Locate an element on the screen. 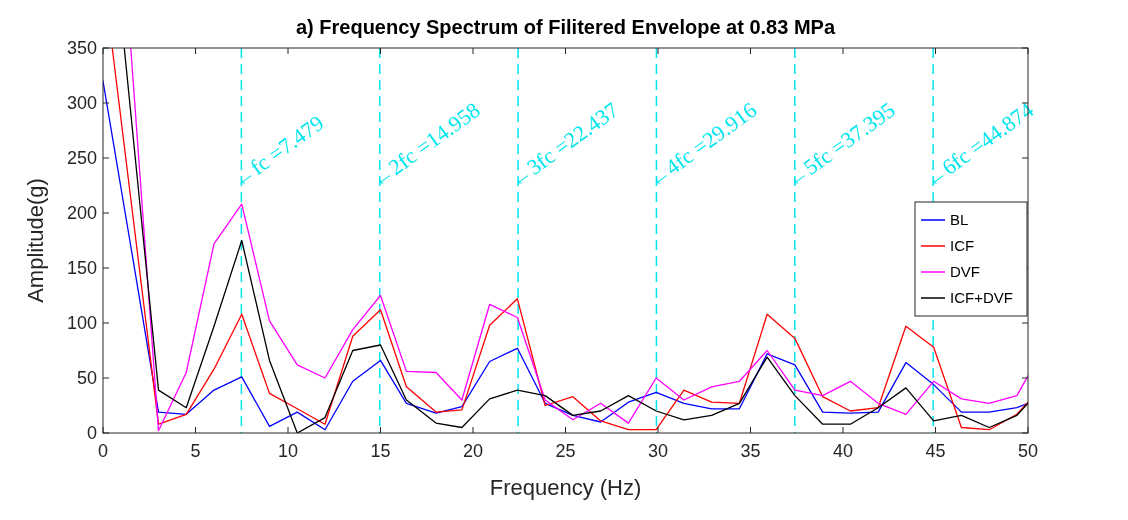 The height and width of the screenshot is (520, 1128). legend-label: ICF is located at coordinates (962, 246).